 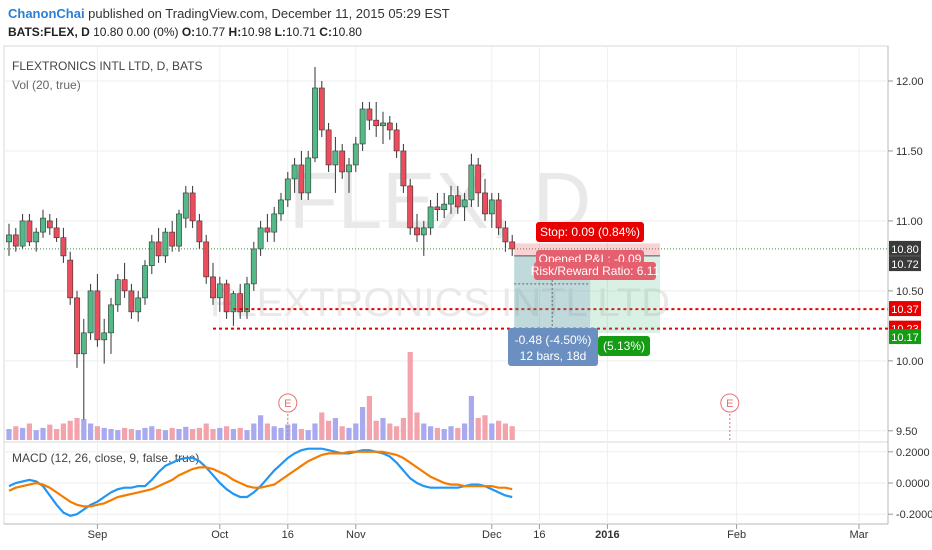 I want to click on volume-pane-title: Vol (20, true), so click(x=46, y=85).